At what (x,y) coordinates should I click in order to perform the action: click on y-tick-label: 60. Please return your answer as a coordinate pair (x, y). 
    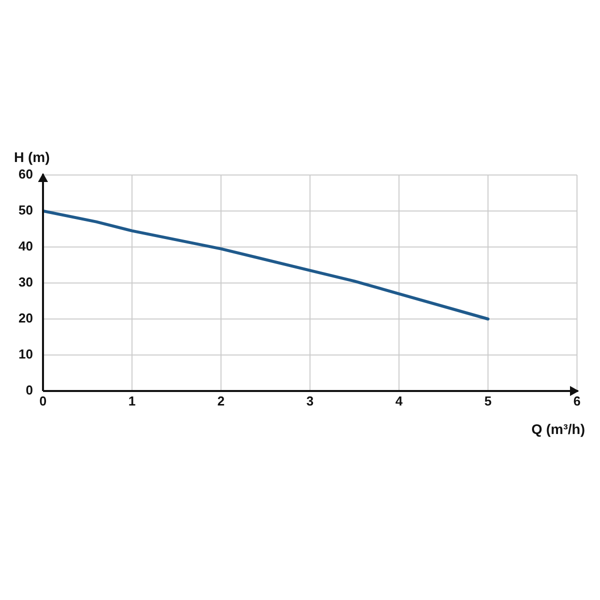
    Looking at the image, I should click on (25, 174).